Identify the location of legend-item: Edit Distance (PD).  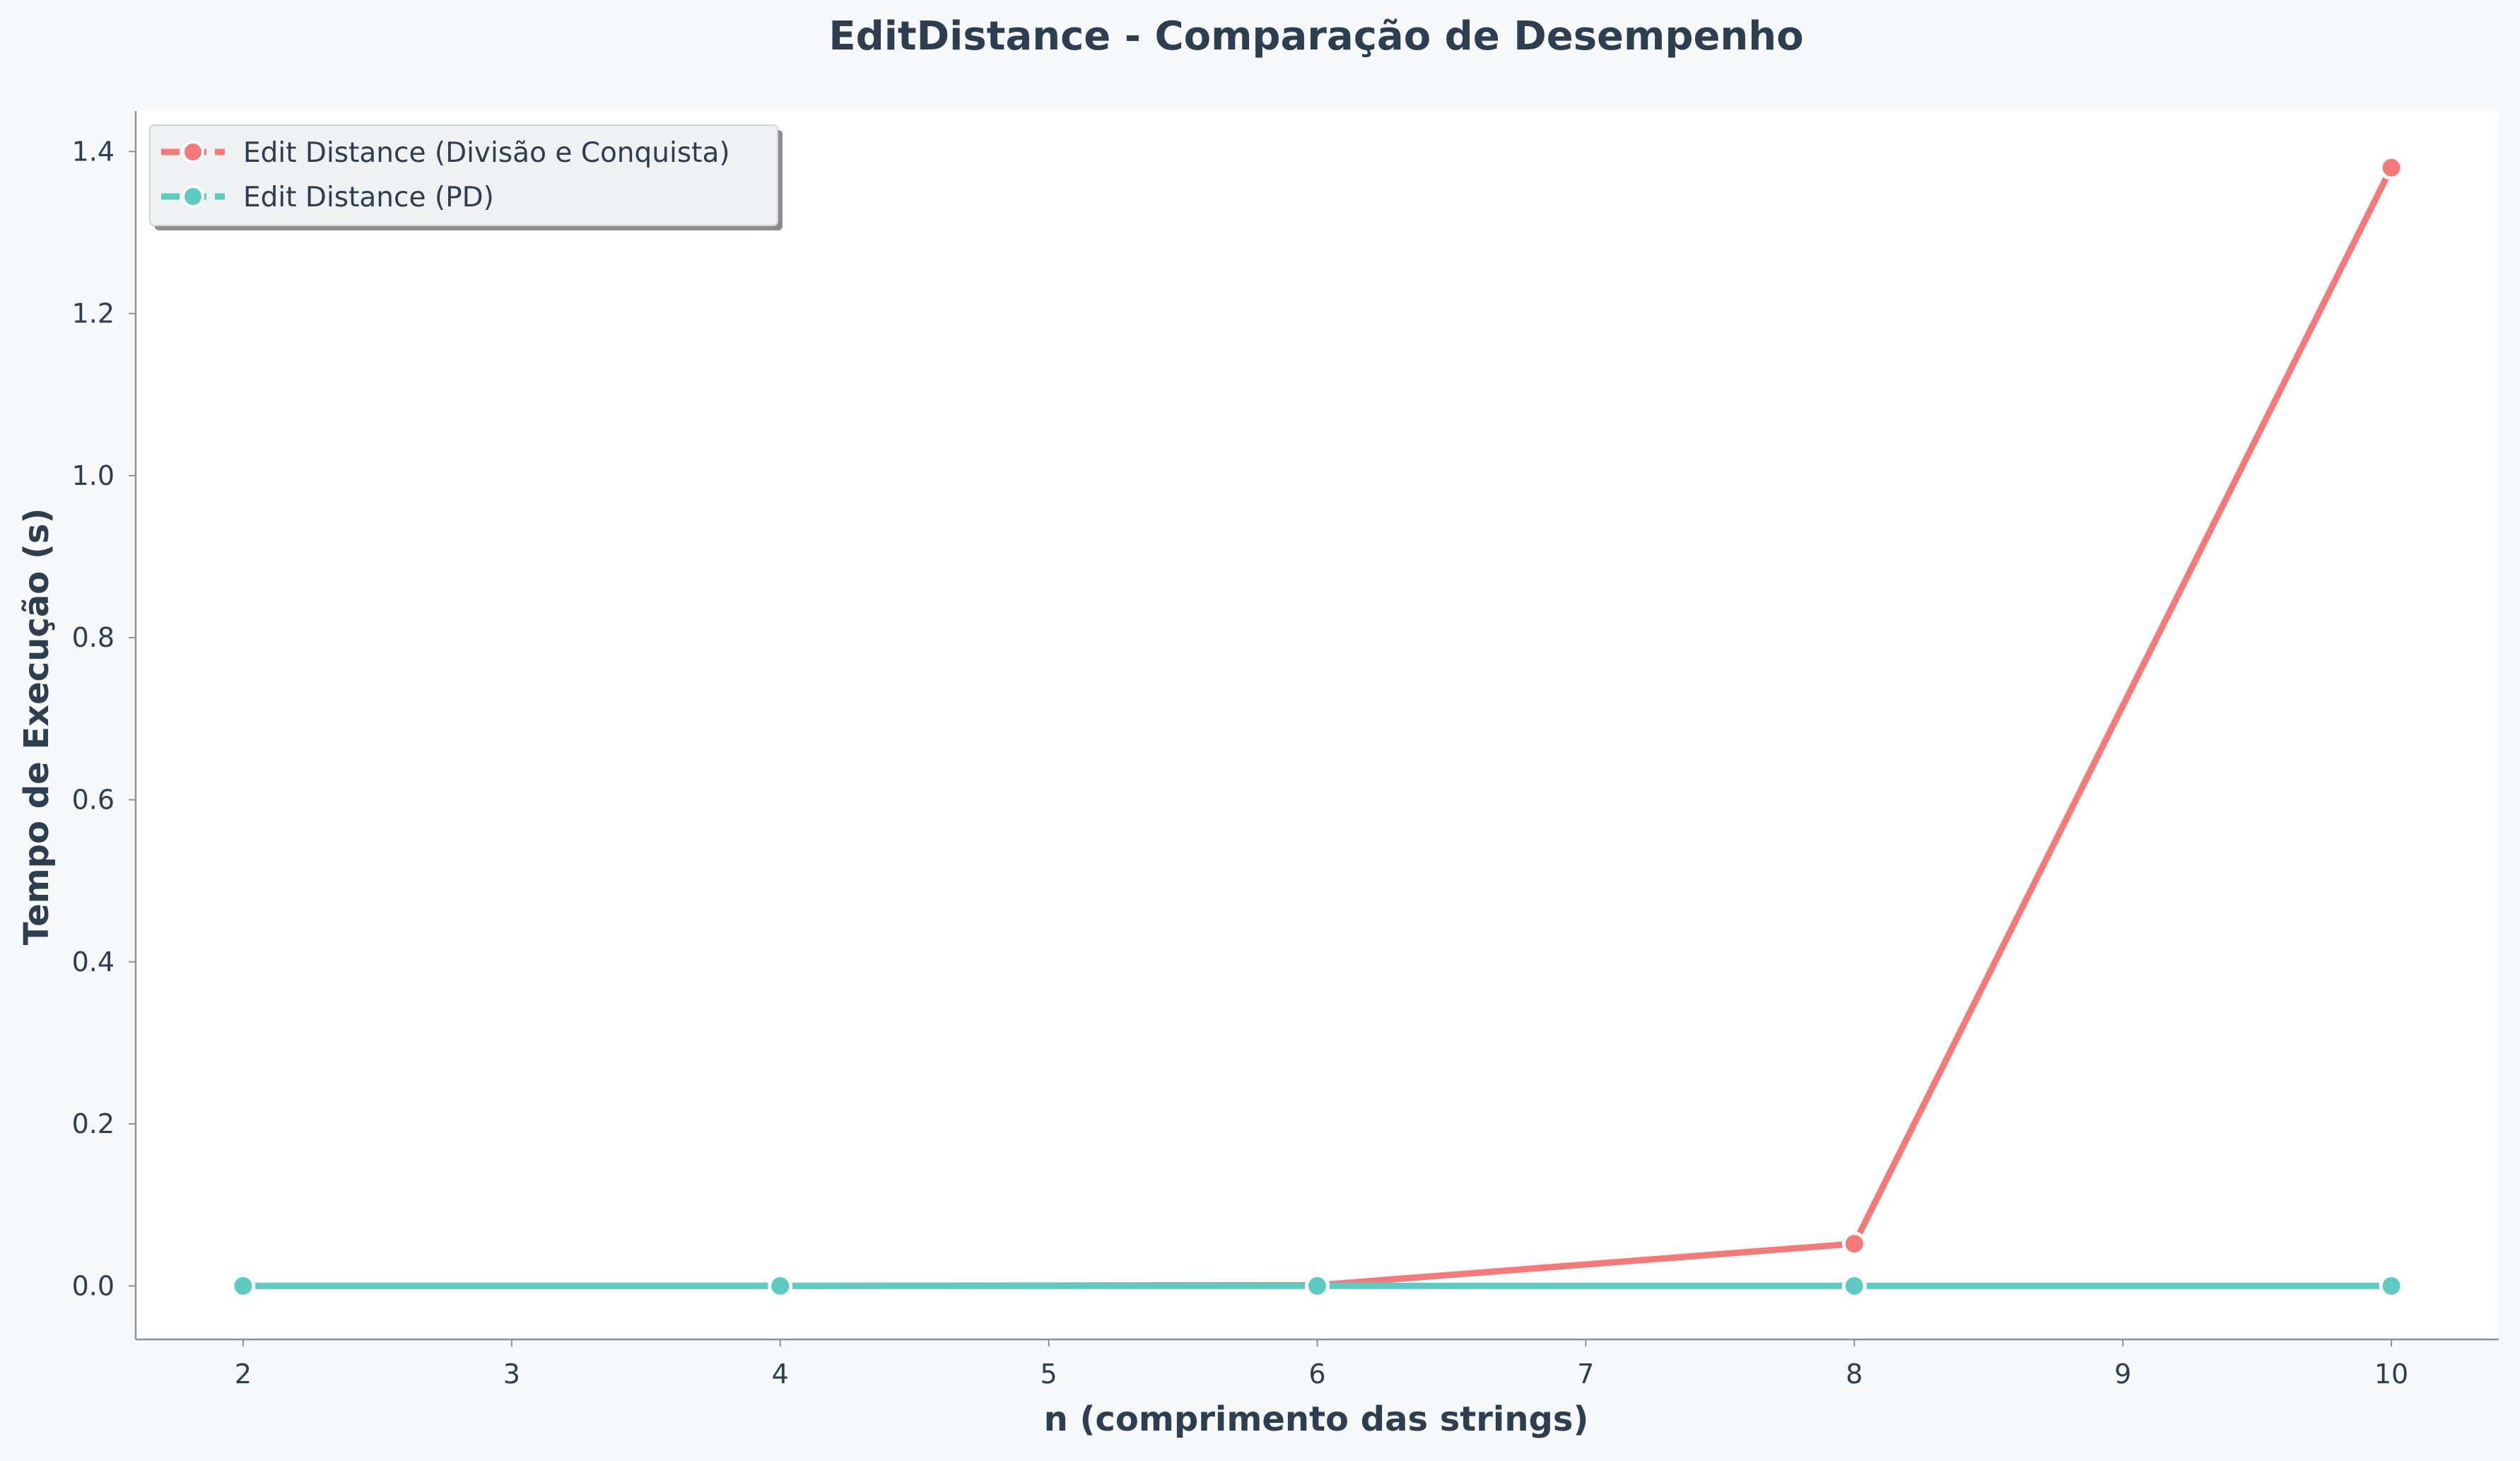
(327, 197).